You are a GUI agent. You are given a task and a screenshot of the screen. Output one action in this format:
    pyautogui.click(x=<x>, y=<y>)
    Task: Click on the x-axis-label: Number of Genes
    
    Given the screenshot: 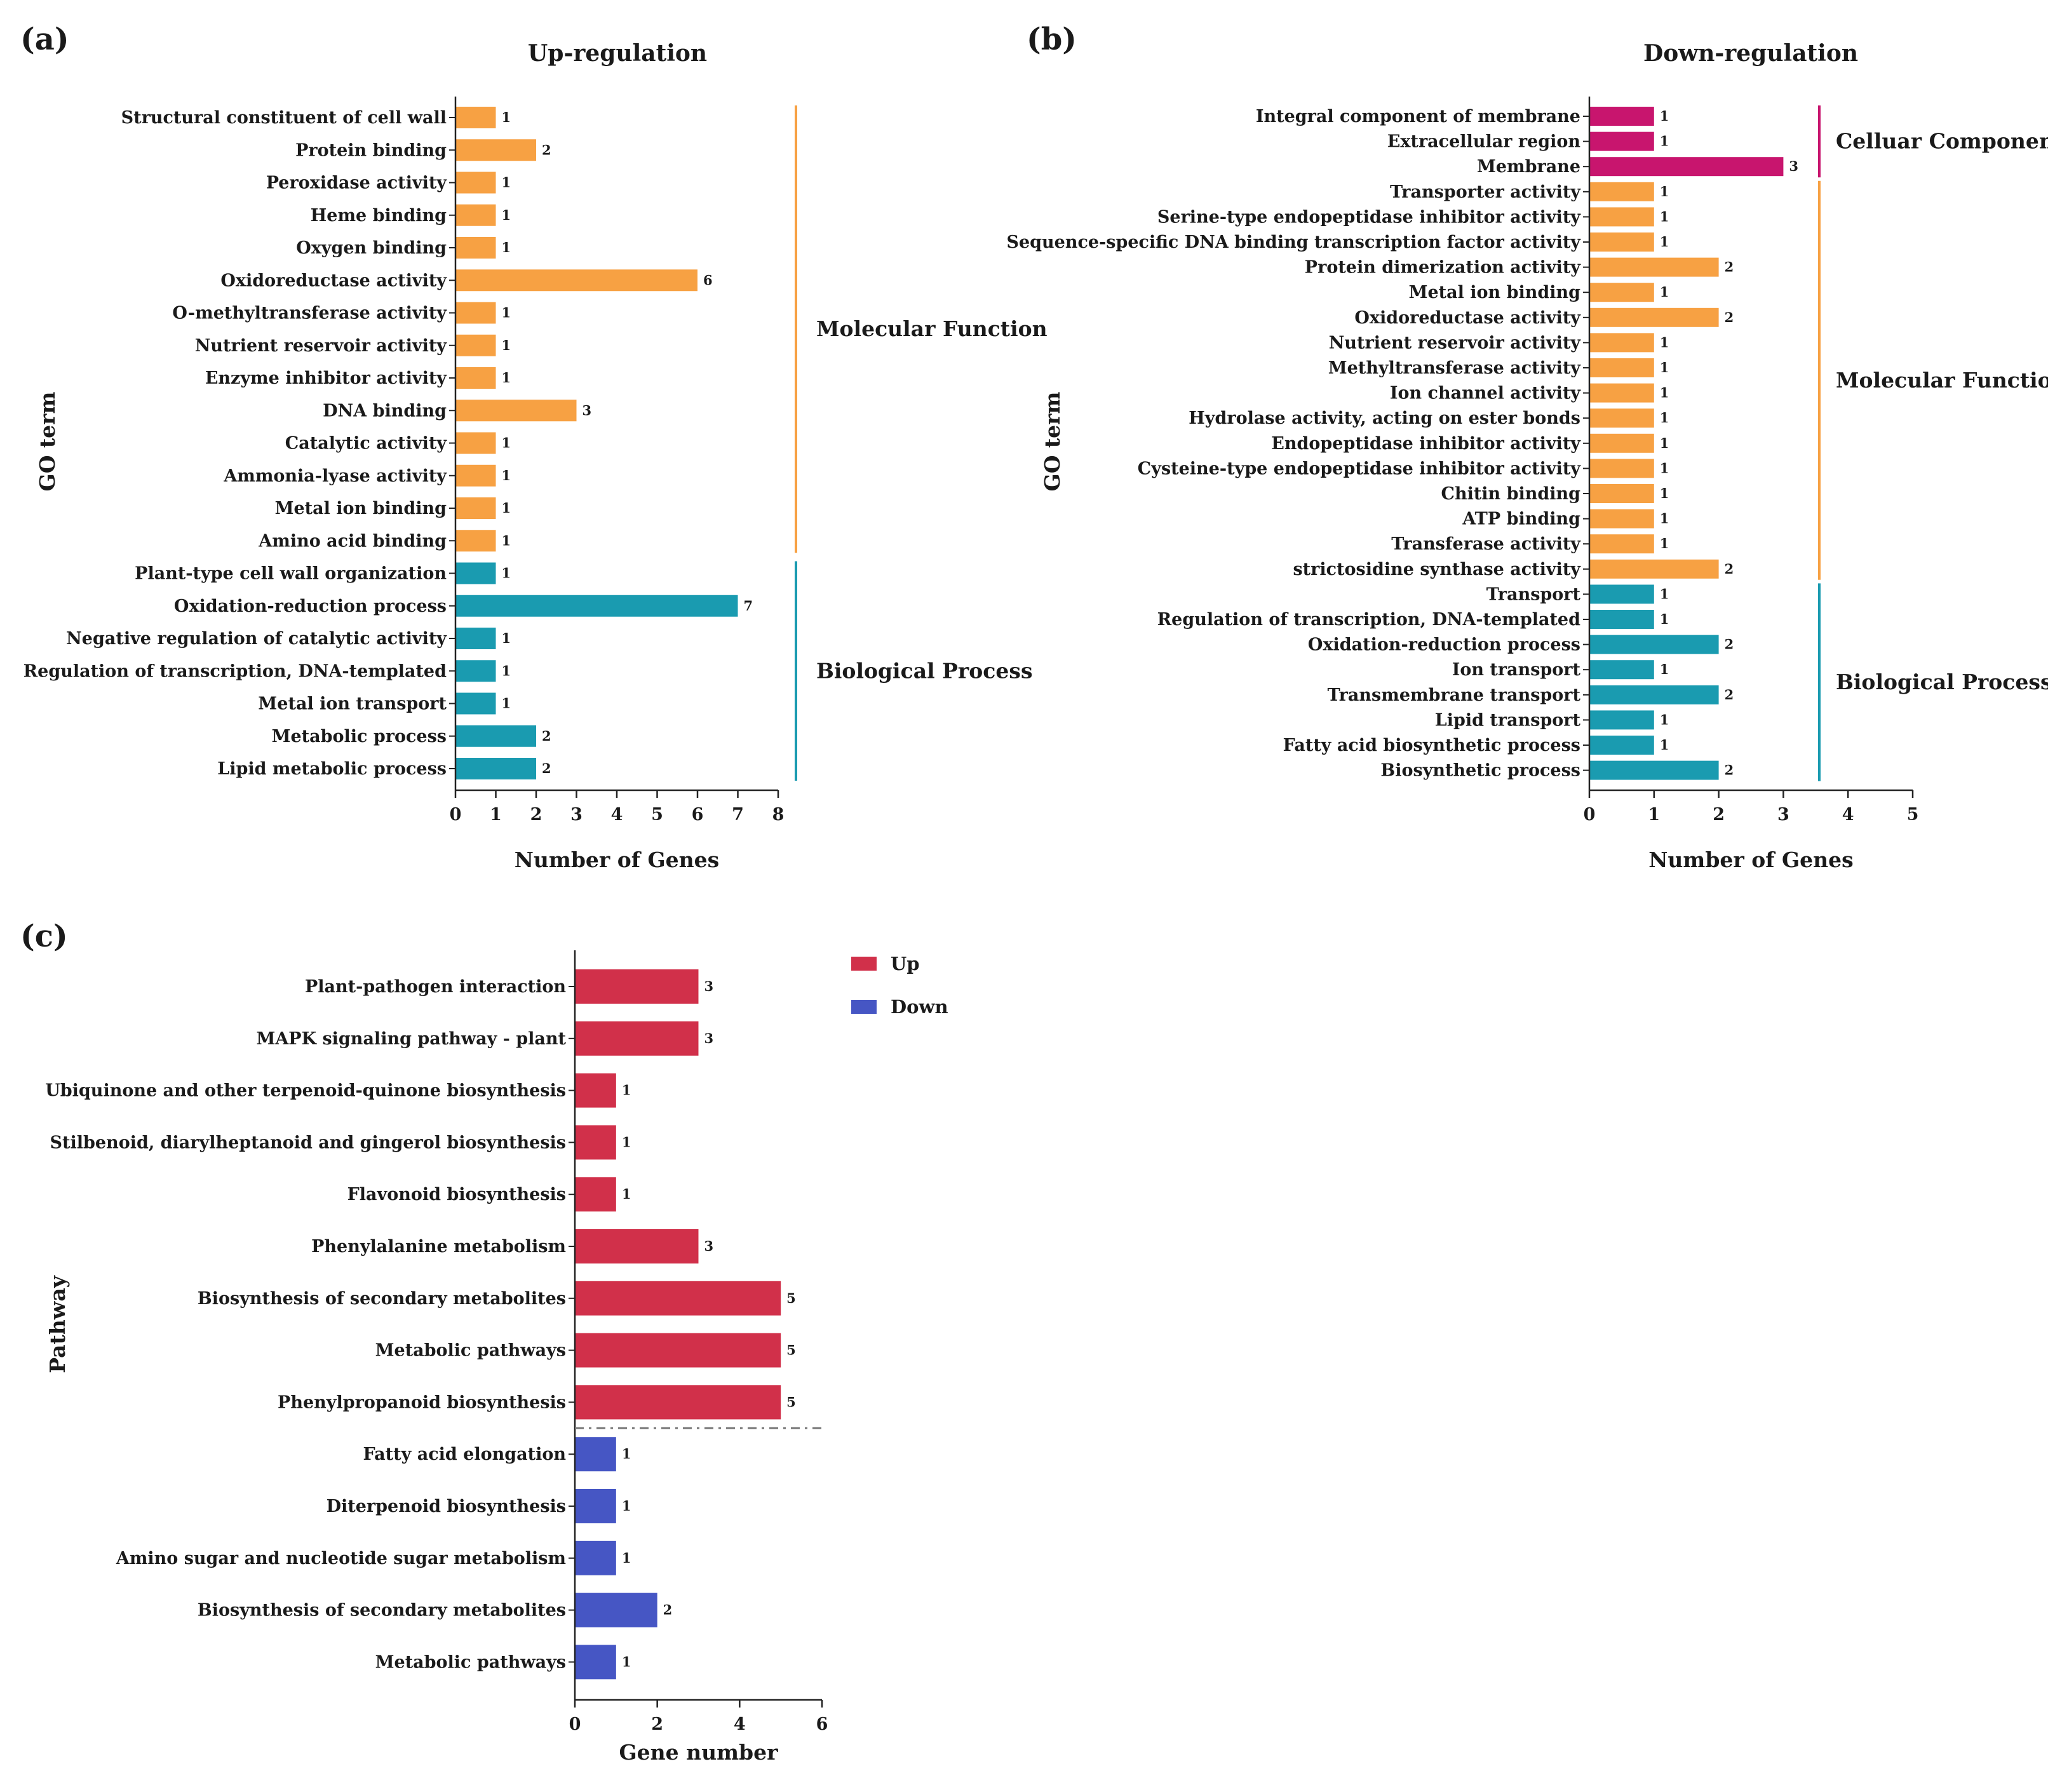 What is the action you would take?
    pyautogui.click(x=1750, y=859)
    